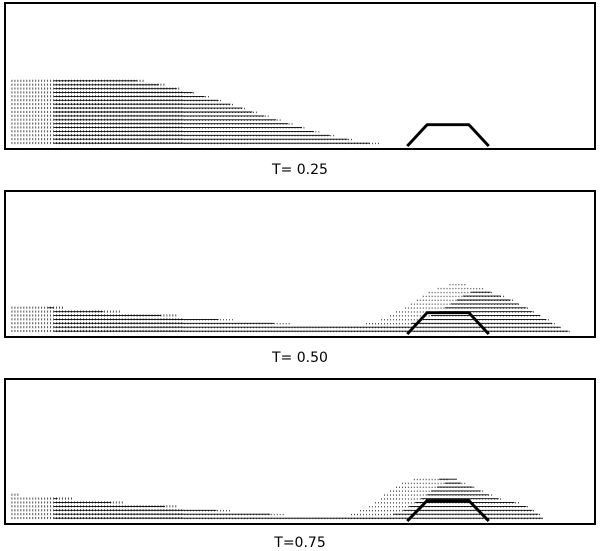  Describe the element at coordinates (300, 543) in the screenshot. I see `time-label-t075: T=0.75` at that location.